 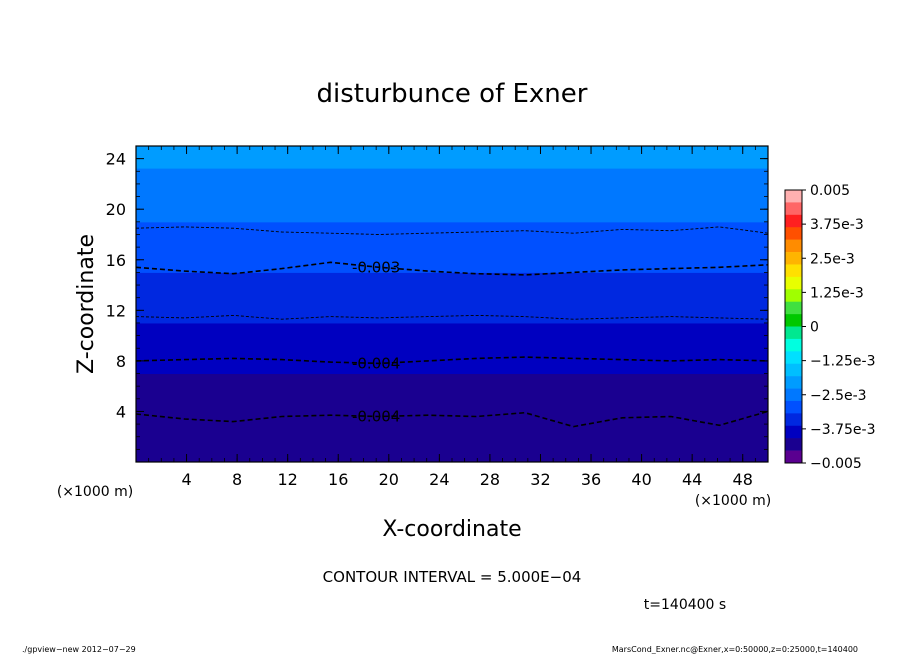 What do you see at coordinates (692, 479) in the screenshot?
I see `x-tick-label: 44` at bounding box center [692, 479].